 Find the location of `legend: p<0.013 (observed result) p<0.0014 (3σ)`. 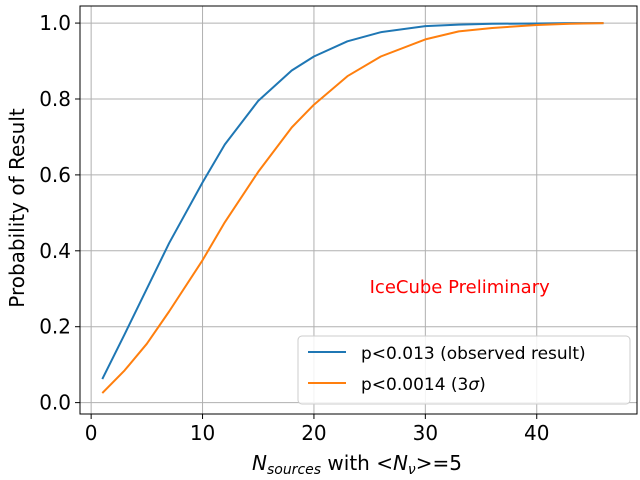

legend: p<0.013 (observed result) p<0.0014 (3σ) is located at coordinates (464, 370).